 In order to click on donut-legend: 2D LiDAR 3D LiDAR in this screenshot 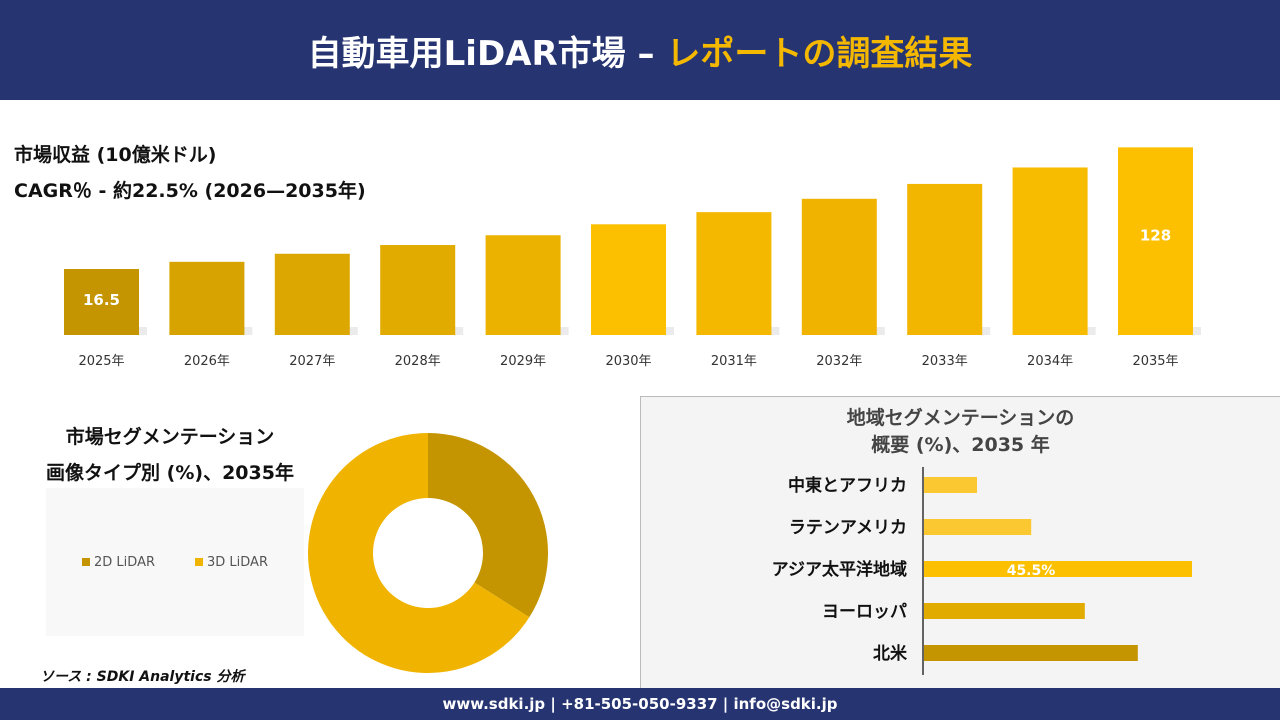, I will do `click(175, 562)`.